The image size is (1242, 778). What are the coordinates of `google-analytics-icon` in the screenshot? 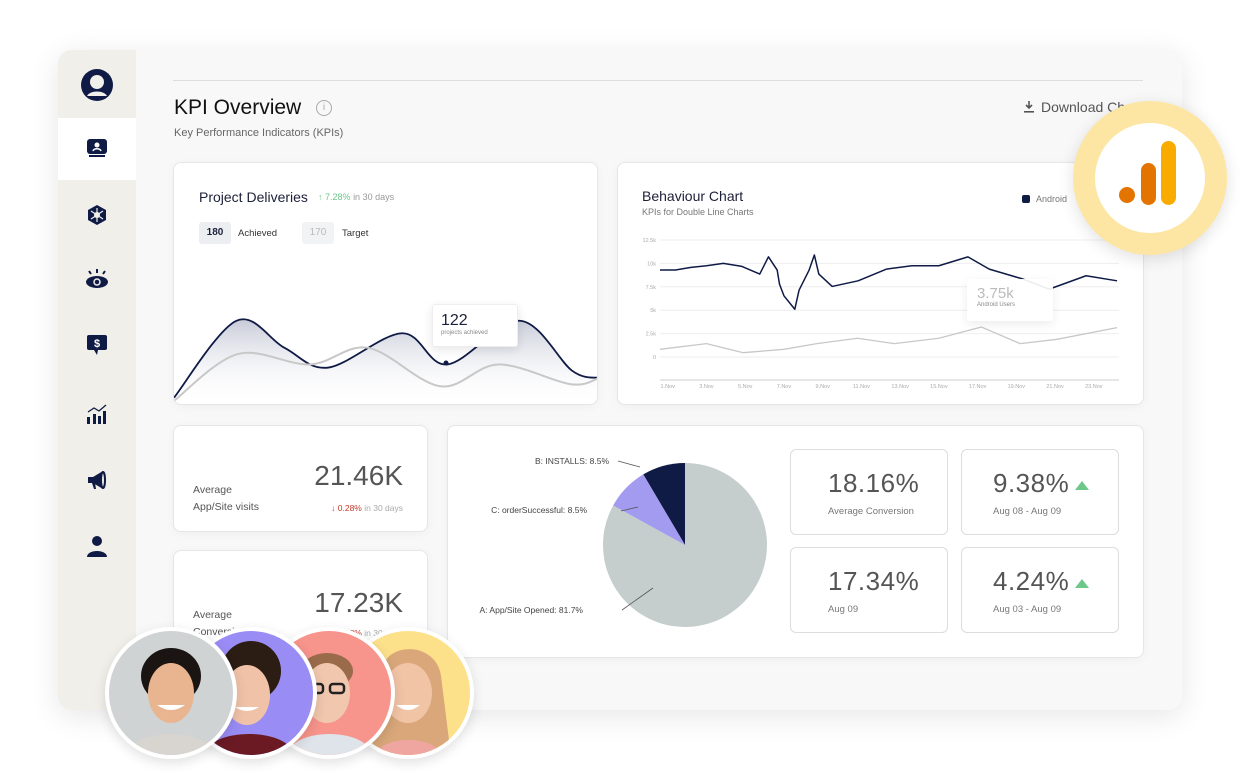 It's located at (1147, 173).